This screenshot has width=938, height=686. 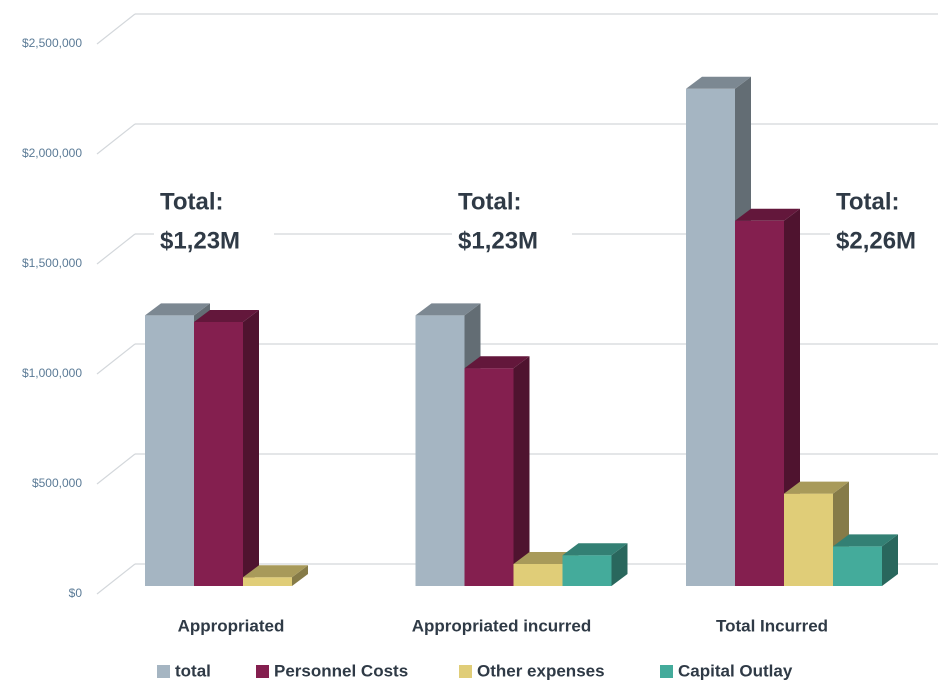 What do you see at coordinates (541, 670) in the screenshot?
I see `legend-label: Other expenses` at bounding box center [541, 670].